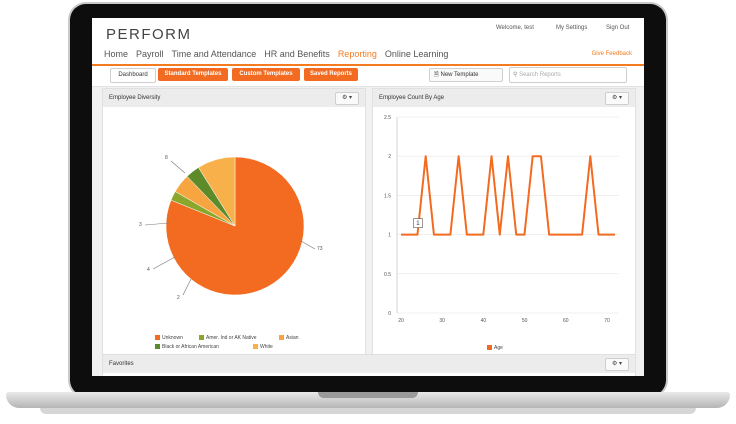 This screenshot has height=424, width=736. I want to click on leader-line-white, so click(178, 167).